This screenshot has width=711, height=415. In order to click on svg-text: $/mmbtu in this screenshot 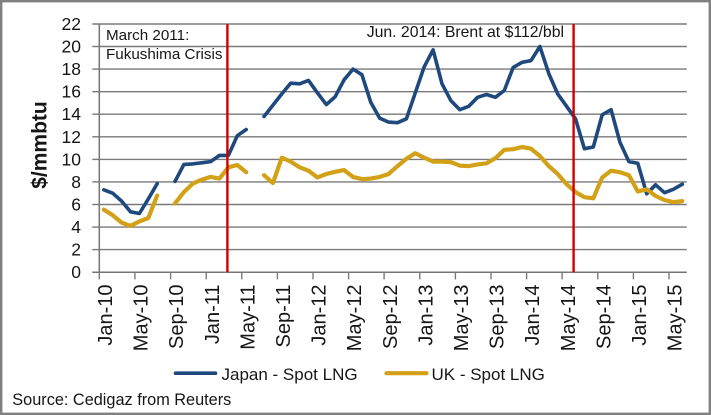, I will do `click(40, 145)`.